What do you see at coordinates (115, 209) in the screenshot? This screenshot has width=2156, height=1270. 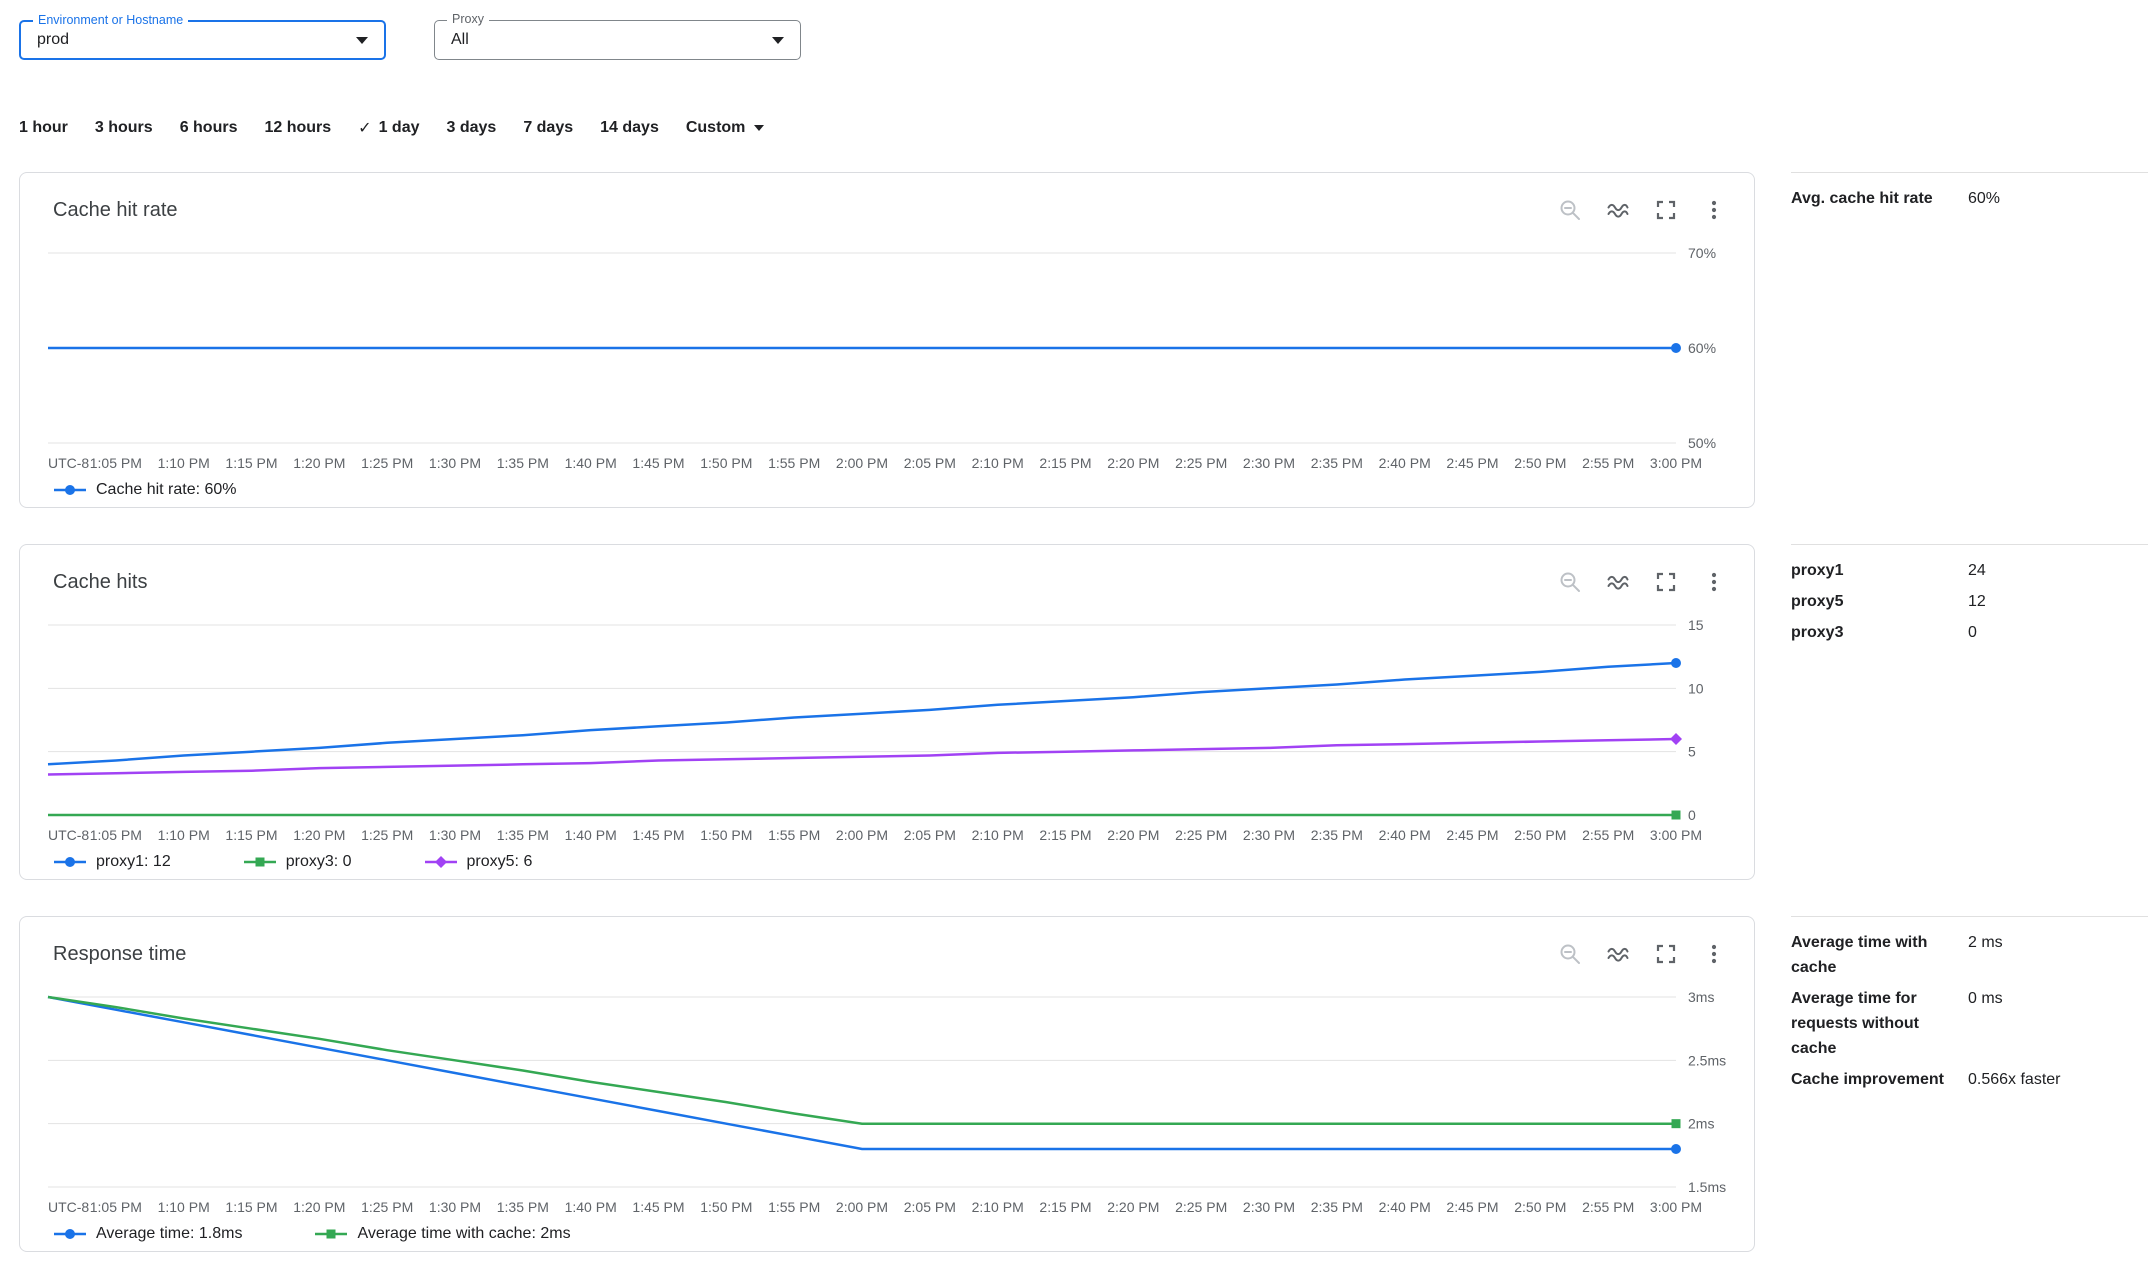 I see `chart-title: Cache hit rate` at bounding box center [115, 209].